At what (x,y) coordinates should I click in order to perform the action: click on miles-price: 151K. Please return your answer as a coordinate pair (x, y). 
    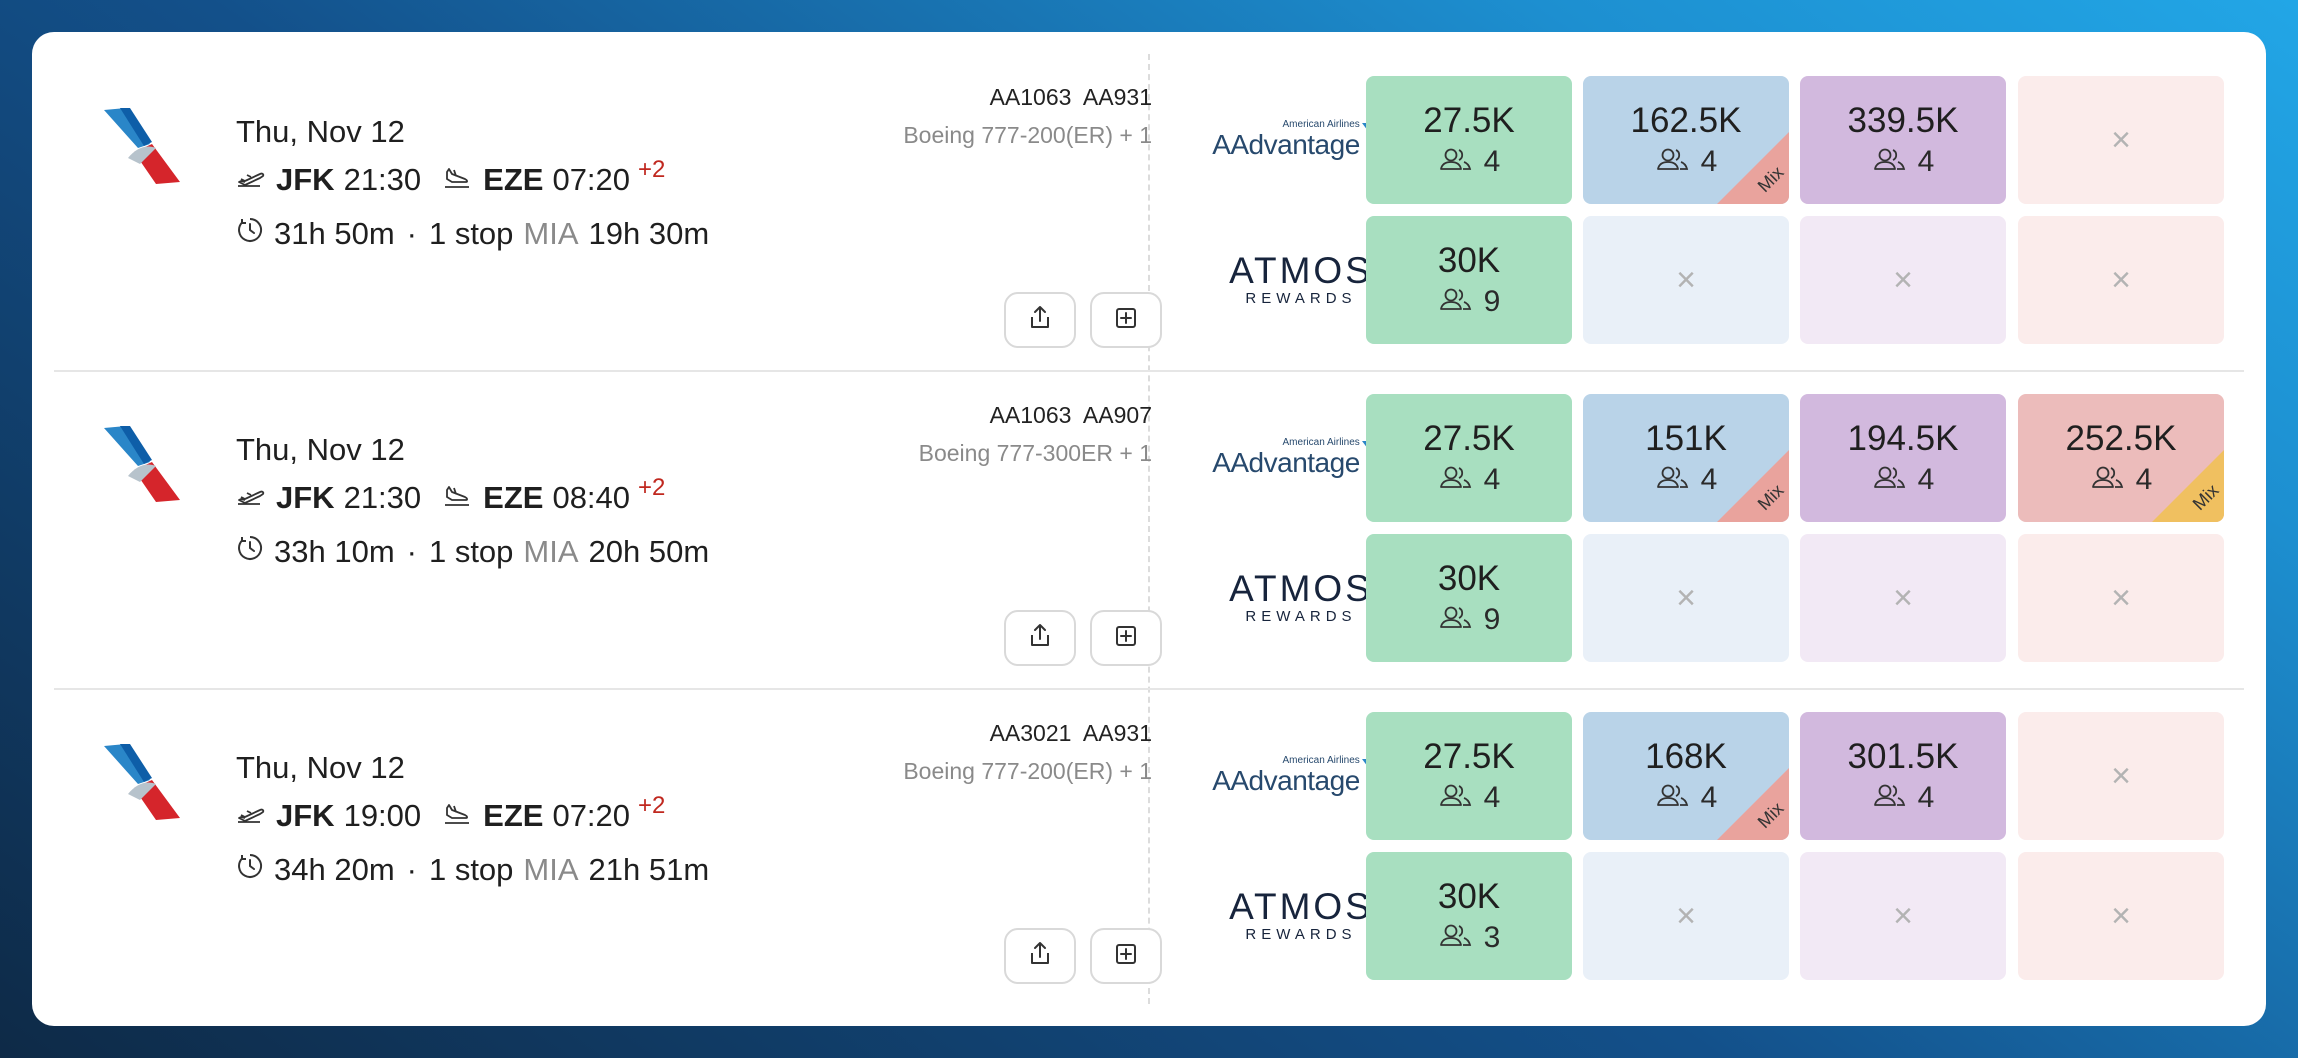
    Looking at the image, I should click on (1686, 438).